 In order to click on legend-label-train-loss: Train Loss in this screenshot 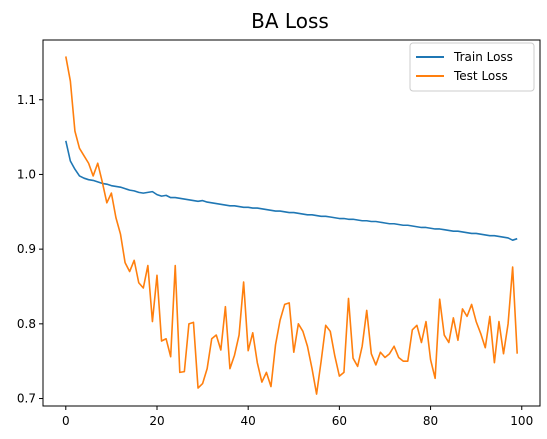, I will do `click(483, 57)`.